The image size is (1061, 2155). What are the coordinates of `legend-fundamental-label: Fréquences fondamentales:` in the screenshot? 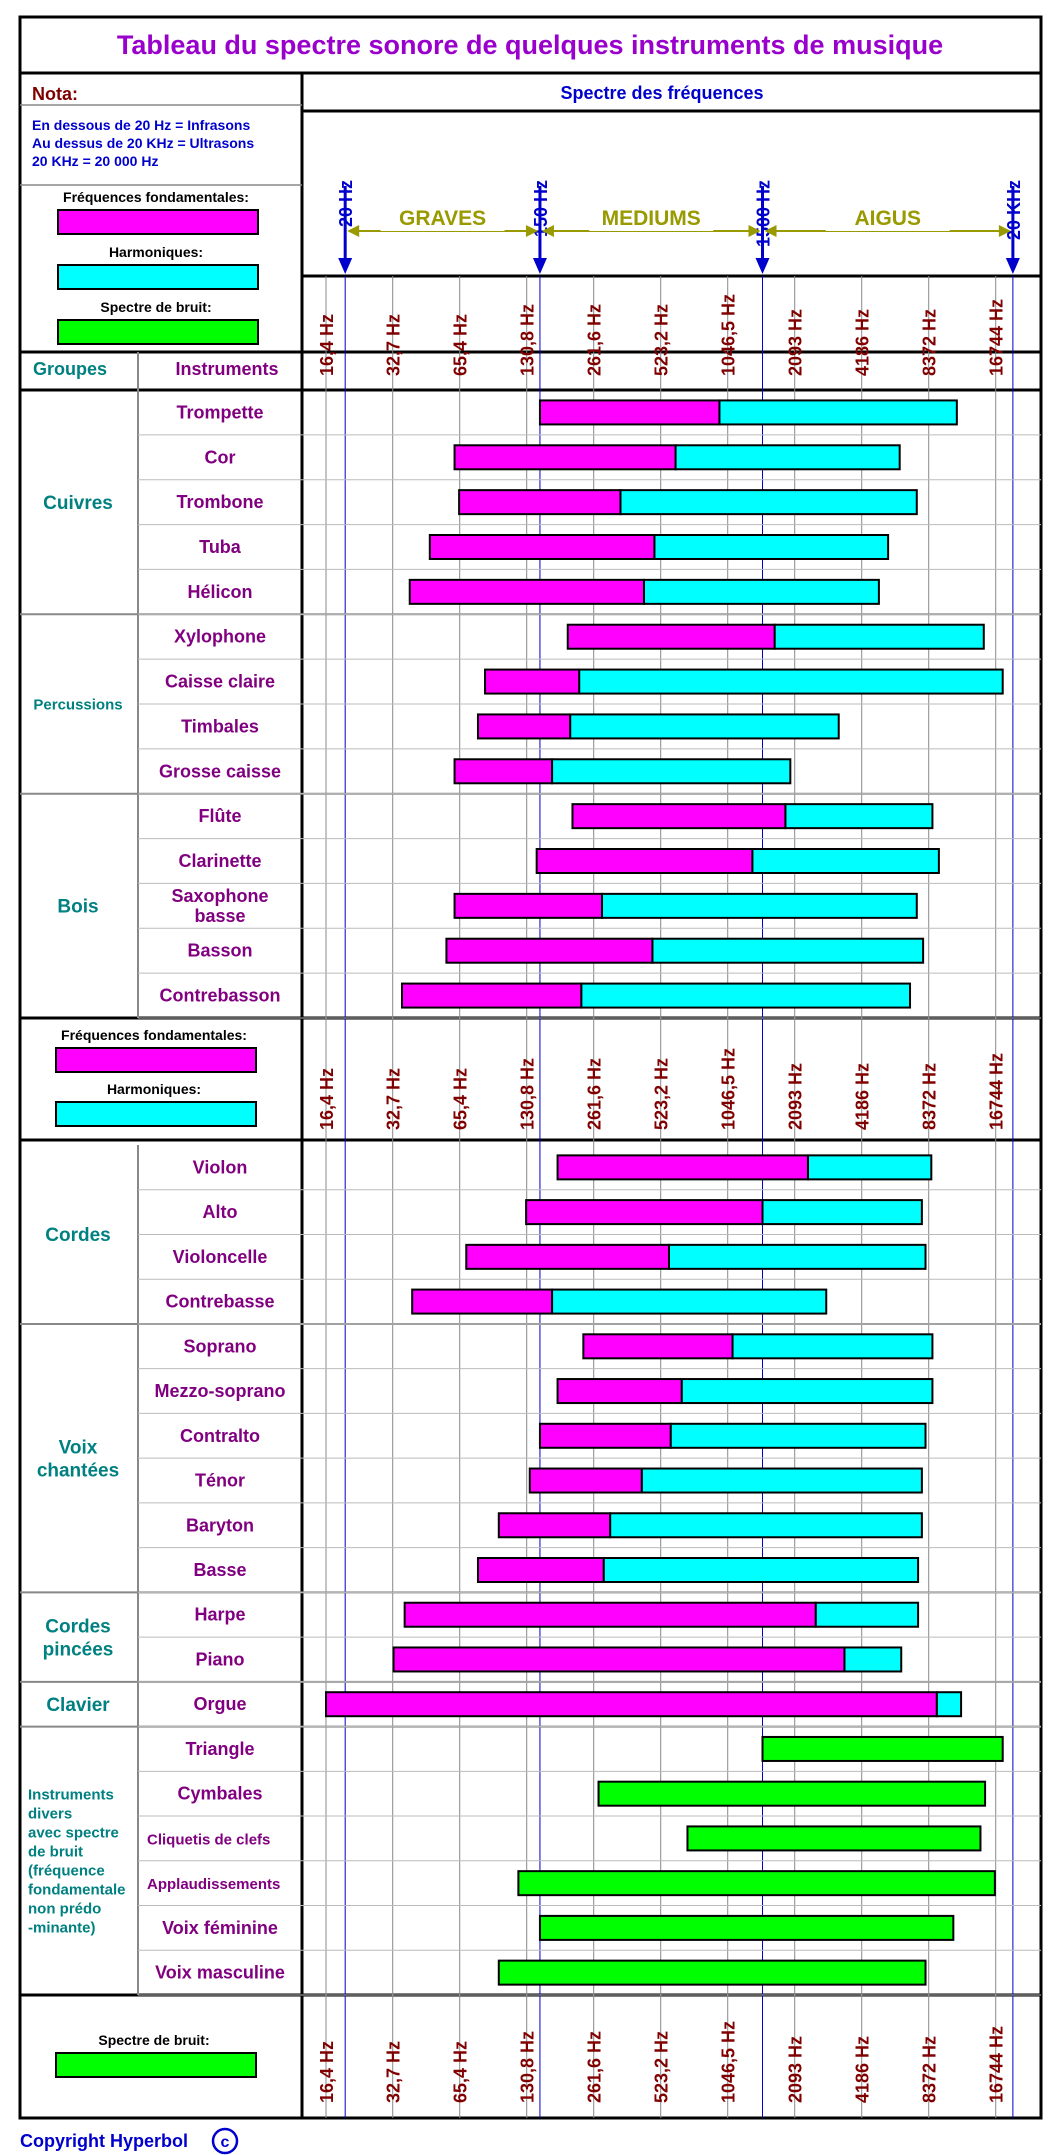 It's located at (156, 197).